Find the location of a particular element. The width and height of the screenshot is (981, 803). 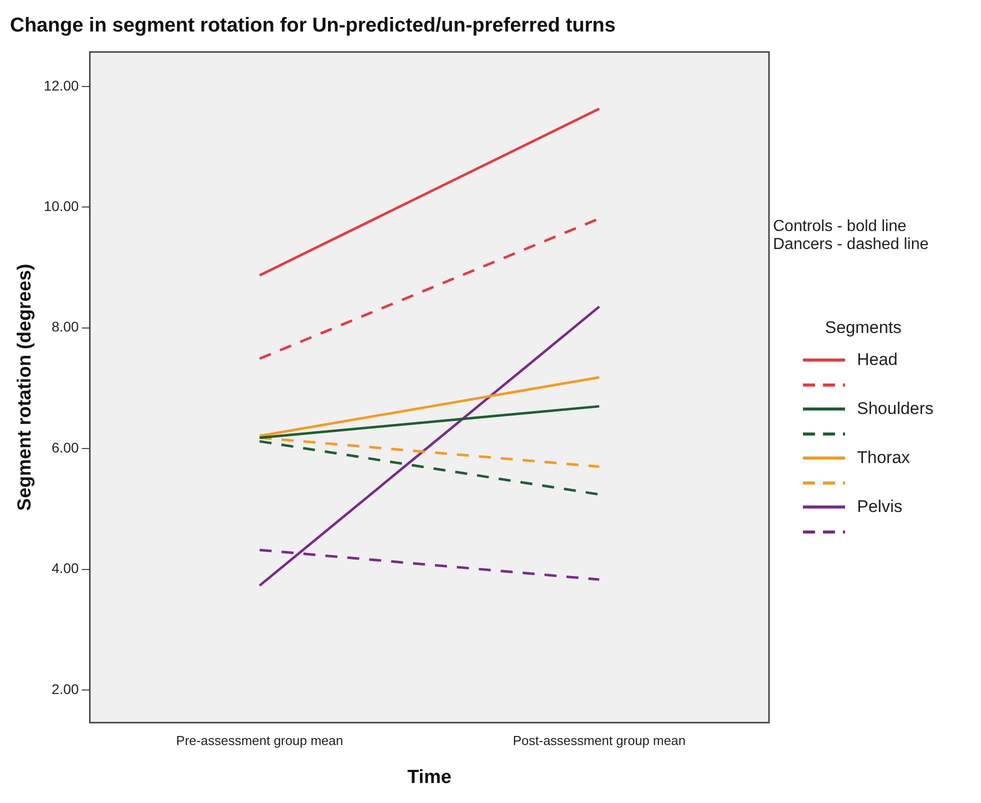

text: Controls - bold line is located at coordinates (840, 227).